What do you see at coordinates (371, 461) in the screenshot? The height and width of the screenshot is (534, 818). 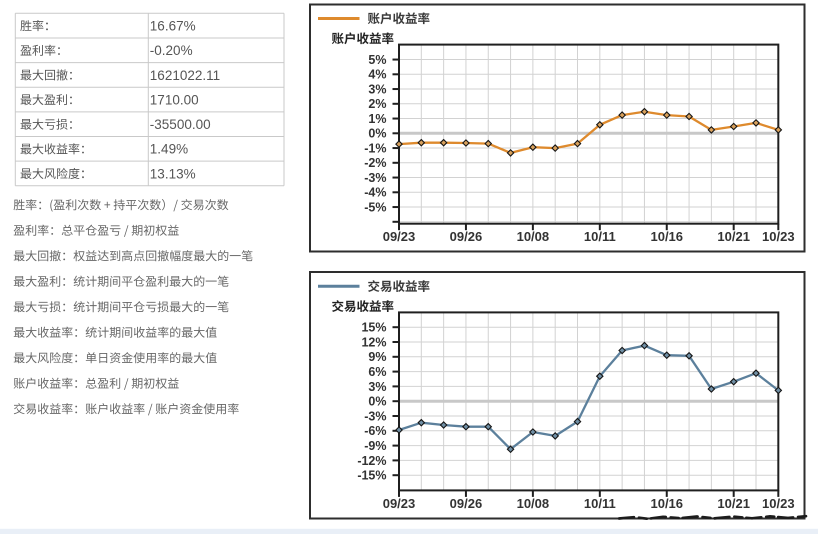 I see `svg-text: -12%` at bounding box center [371, 461].